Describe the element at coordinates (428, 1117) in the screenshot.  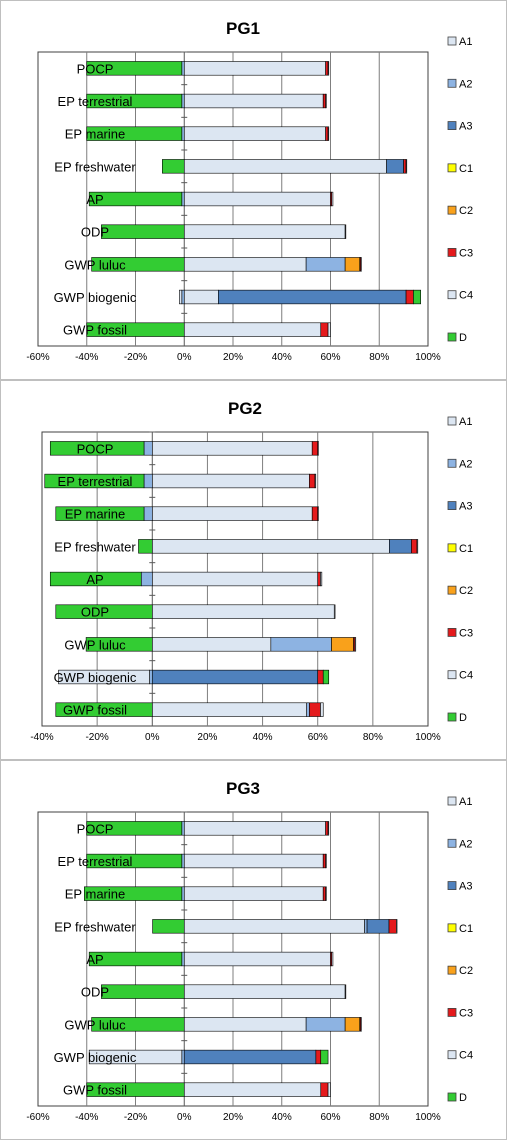
I see `x-tick-label: 100%` at that location.